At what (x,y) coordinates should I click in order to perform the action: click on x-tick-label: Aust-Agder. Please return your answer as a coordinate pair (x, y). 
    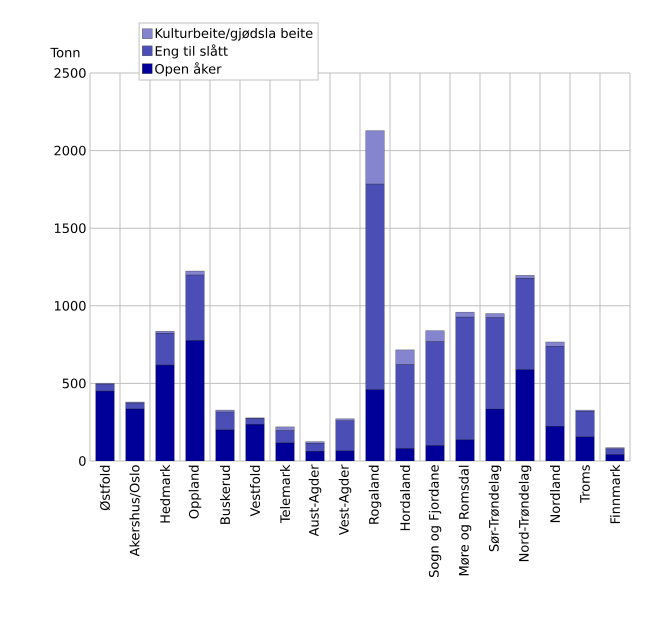
    Looking at the image, I should click on (315, 500).